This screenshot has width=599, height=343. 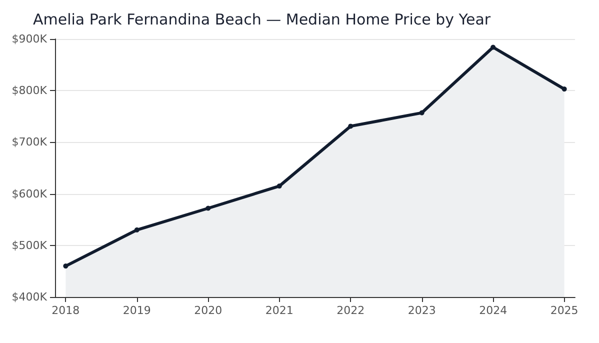 What do you see at coordinates (30, 193) in the screenshot?
I see `y-tick-label: $600K` at bounding box center [30, 193].